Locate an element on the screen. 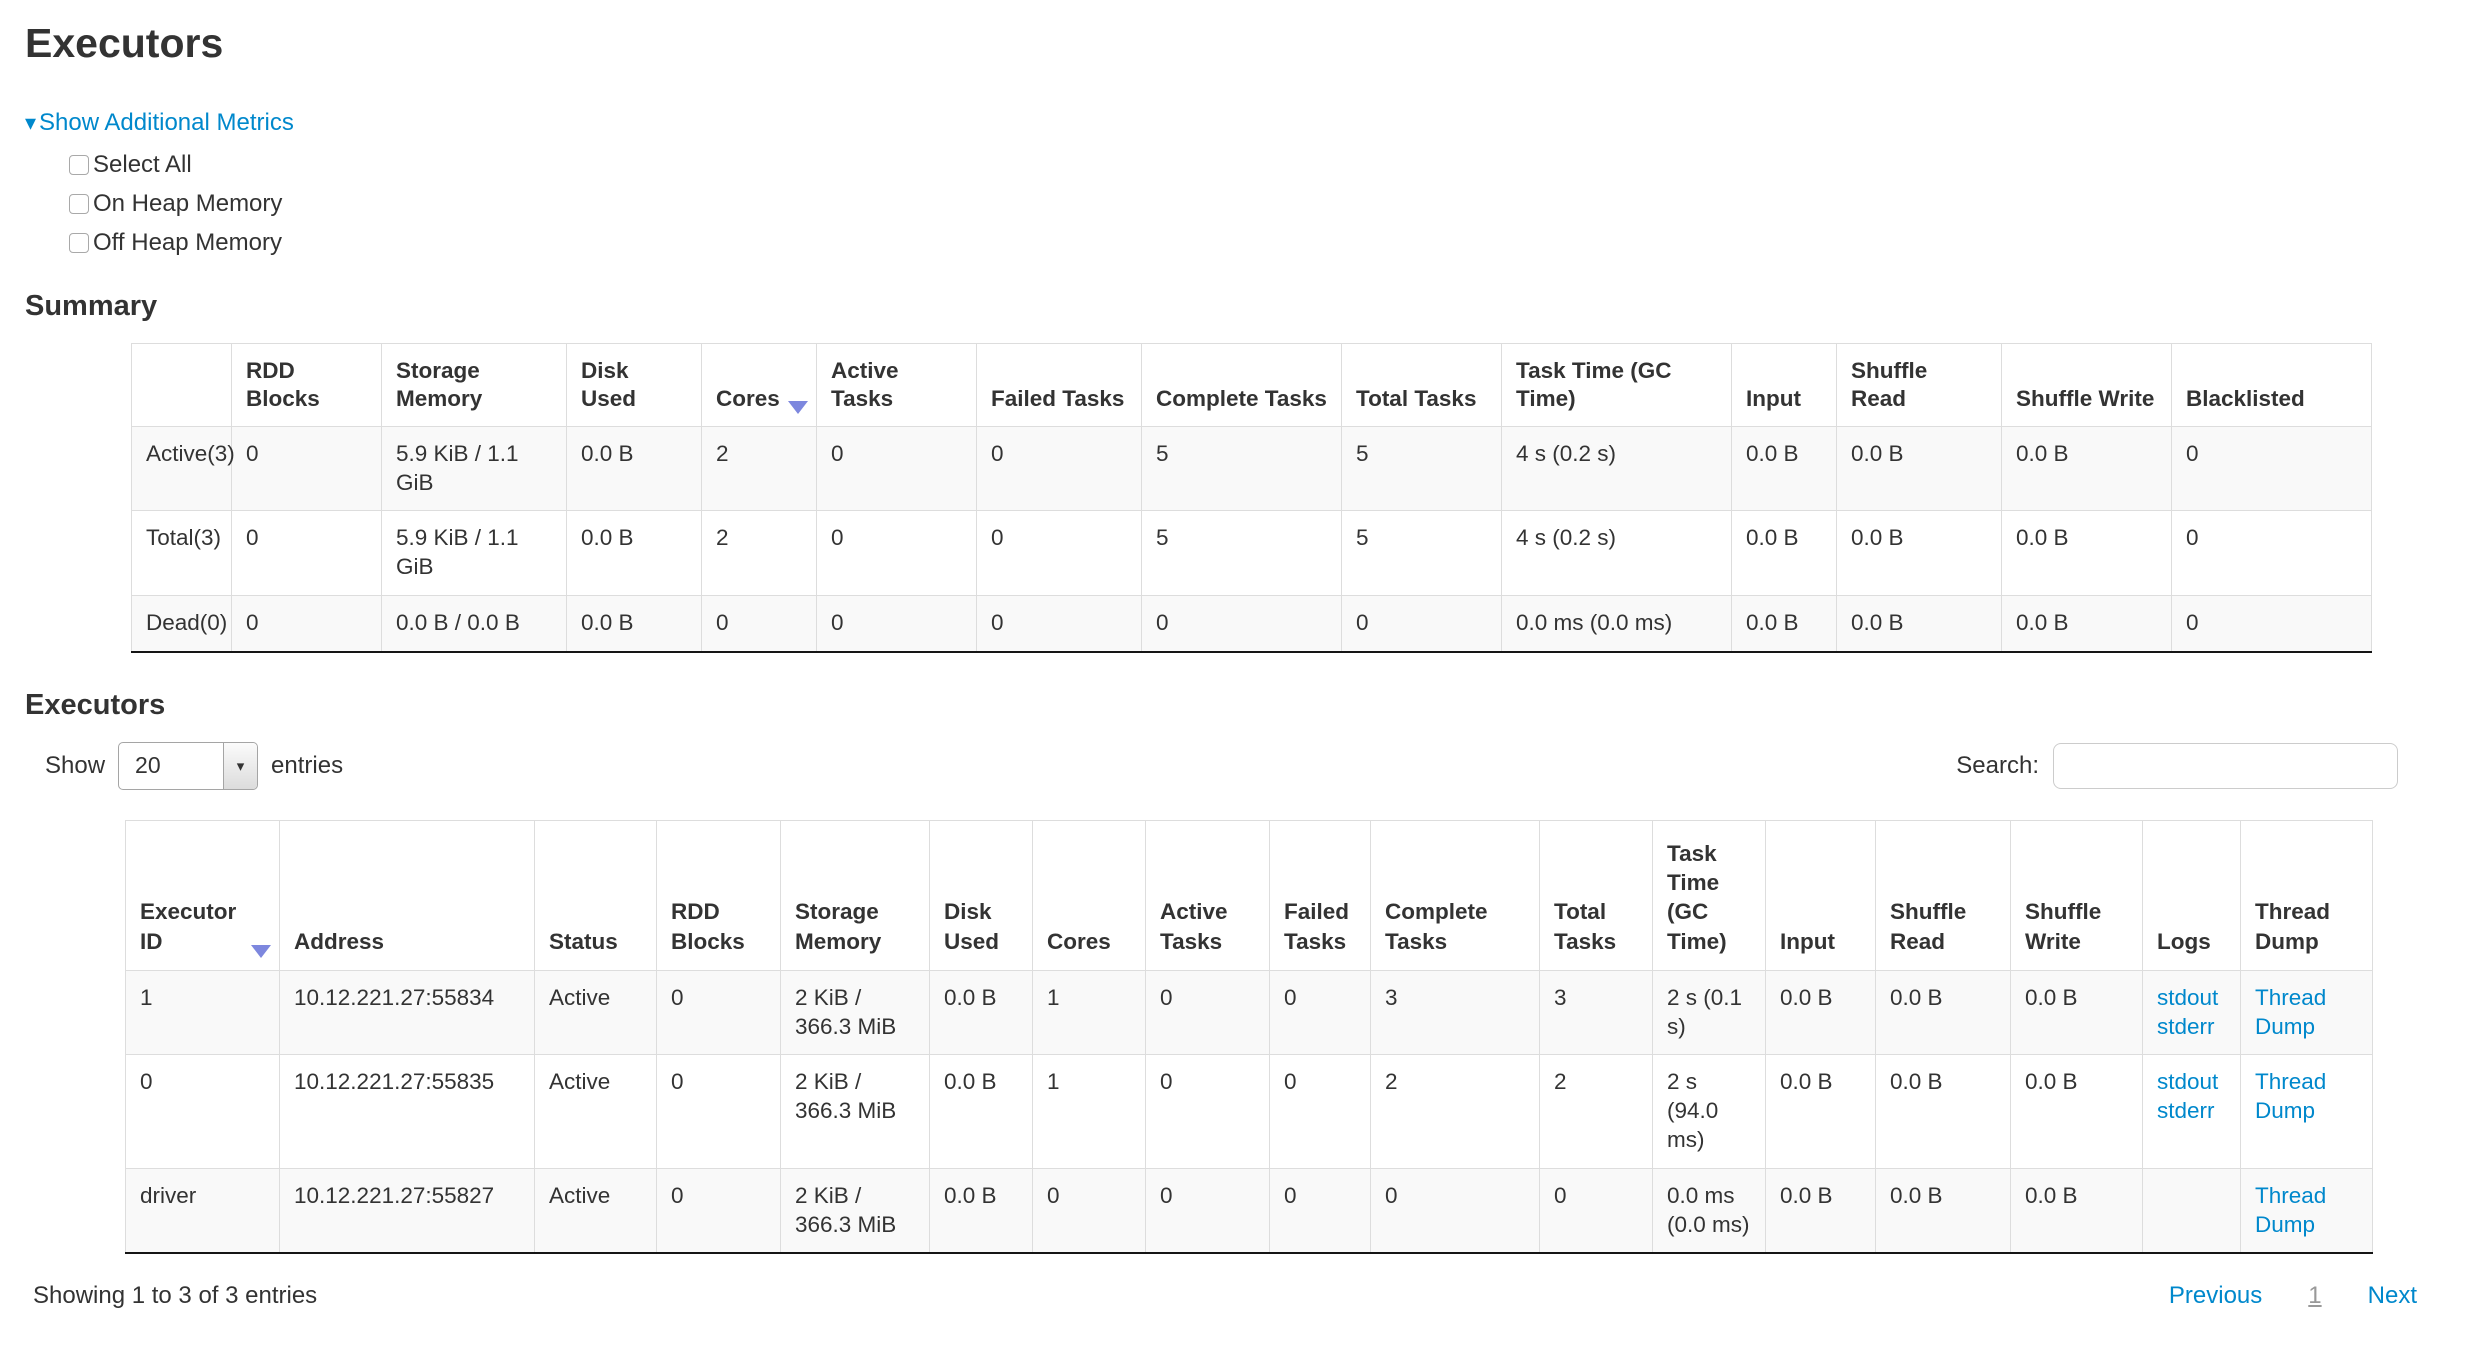  select-all-checkbox is located at coordinates (79, 164).